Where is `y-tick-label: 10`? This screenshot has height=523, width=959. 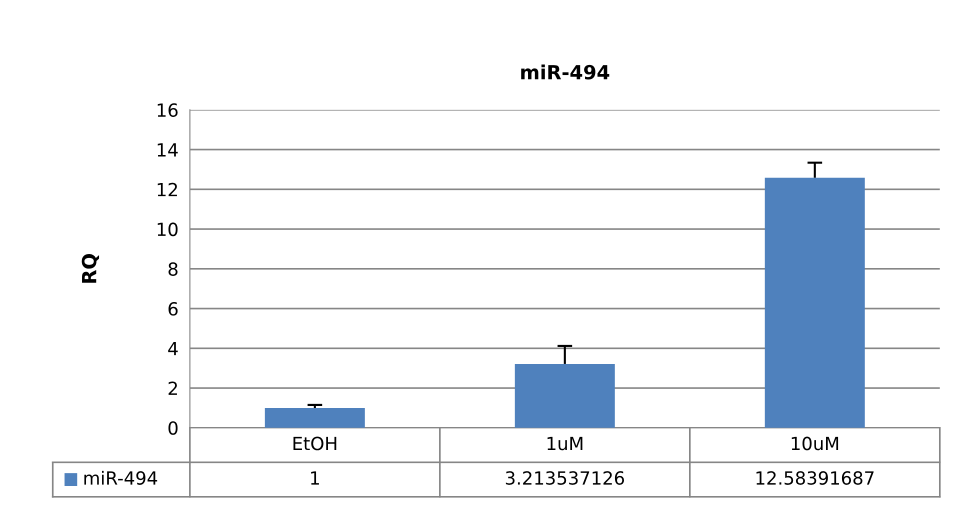 y-tick-label: 10 is located at coordinates (168, 229).